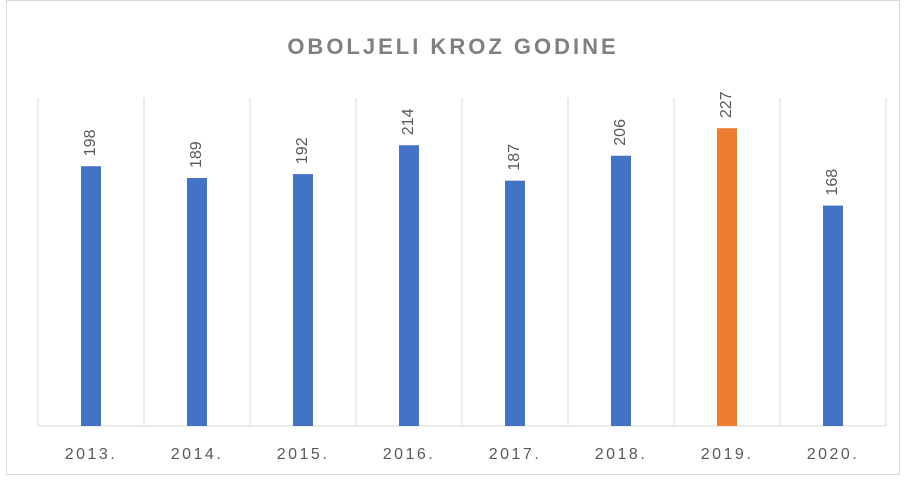 This screenshot has width=906, height=481. What do you see at coordinates (91, 454) in the screenshot?
I see `x-tick-label: 2013.` at bounding box center [91, 454].